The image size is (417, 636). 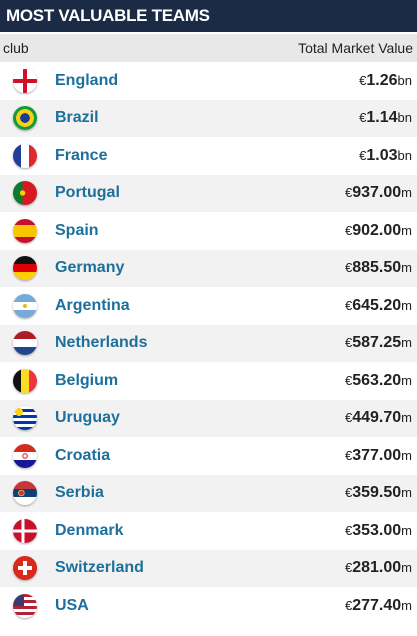 I want to click on amount: 277.40, so click(x=377, y=605).